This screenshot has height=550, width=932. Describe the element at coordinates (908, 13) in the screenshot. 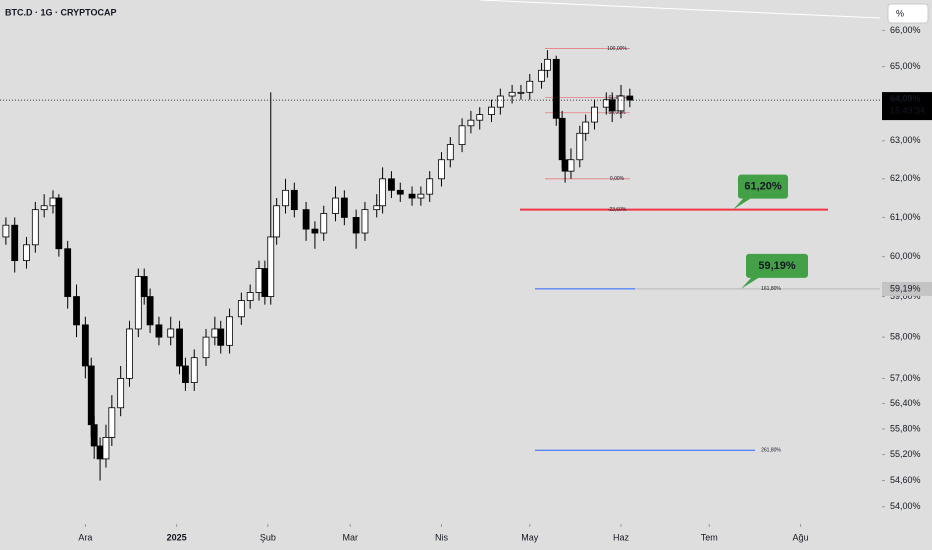

I see `scale-button` at that location.